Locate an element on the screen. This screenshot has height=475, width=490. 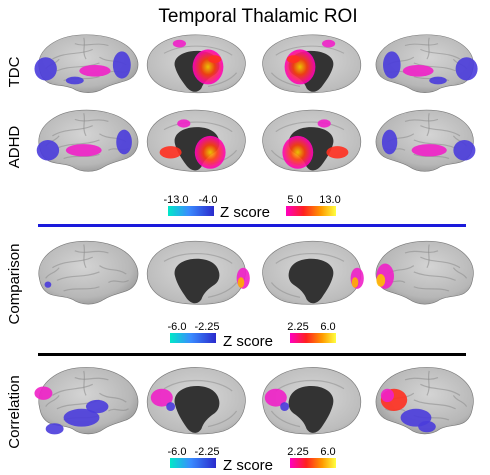
colorbar-legend-3: -6.0 -2.25 Z score 2.25 6.0 is located at coordinates (252, 460).